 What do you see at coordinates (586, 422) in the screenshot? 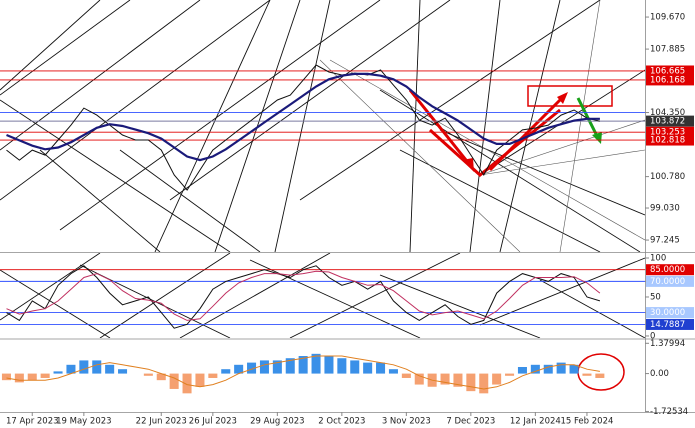
I see `x-tick-label: 15 Feb 2024` at bounding box center [586, 422].